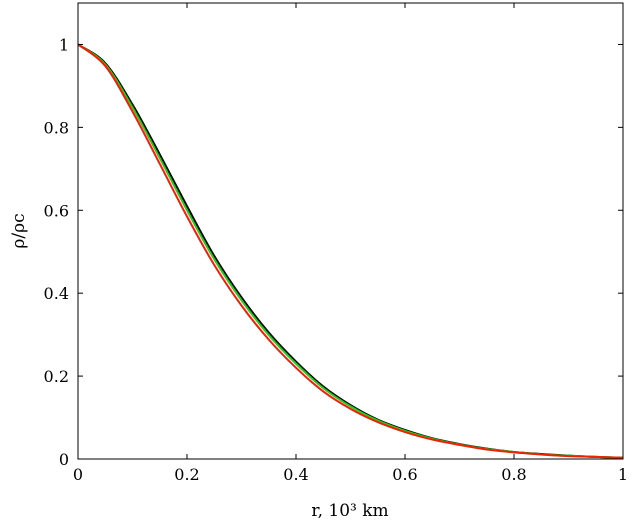 The width and height of the screenshot is (635, 525). What do you see at coordinates (186, 474) in the screenshot?
I see `x-tick-label: 0.2` at bounding box center [186, 474].